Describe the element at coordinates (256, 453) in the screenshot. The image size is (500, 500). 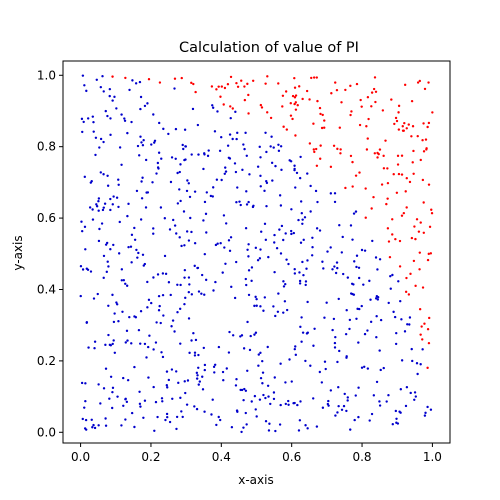
I see `x-ticks: 0.0 0.2 0.4 0.6 0.8 1.0` at that location.